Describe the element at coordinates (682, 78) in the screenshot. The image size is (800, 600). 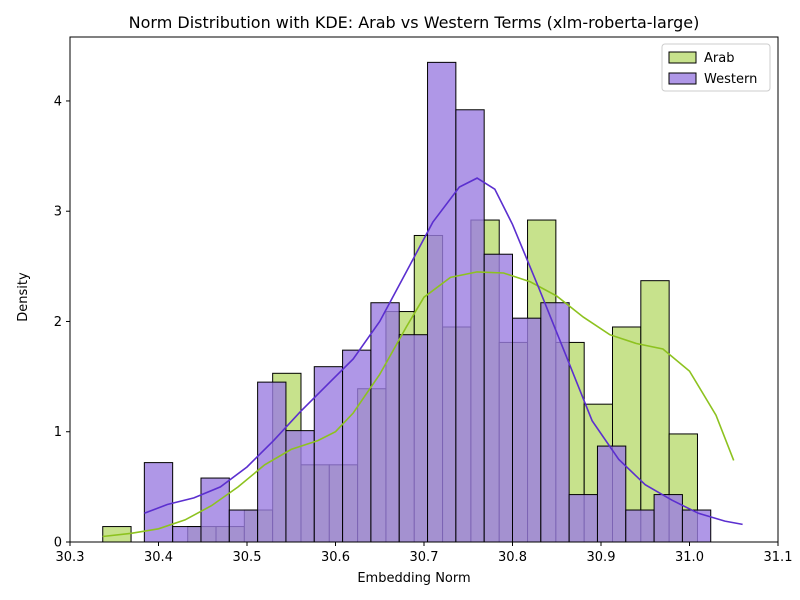
I see `legend-swatch-western` at that location.